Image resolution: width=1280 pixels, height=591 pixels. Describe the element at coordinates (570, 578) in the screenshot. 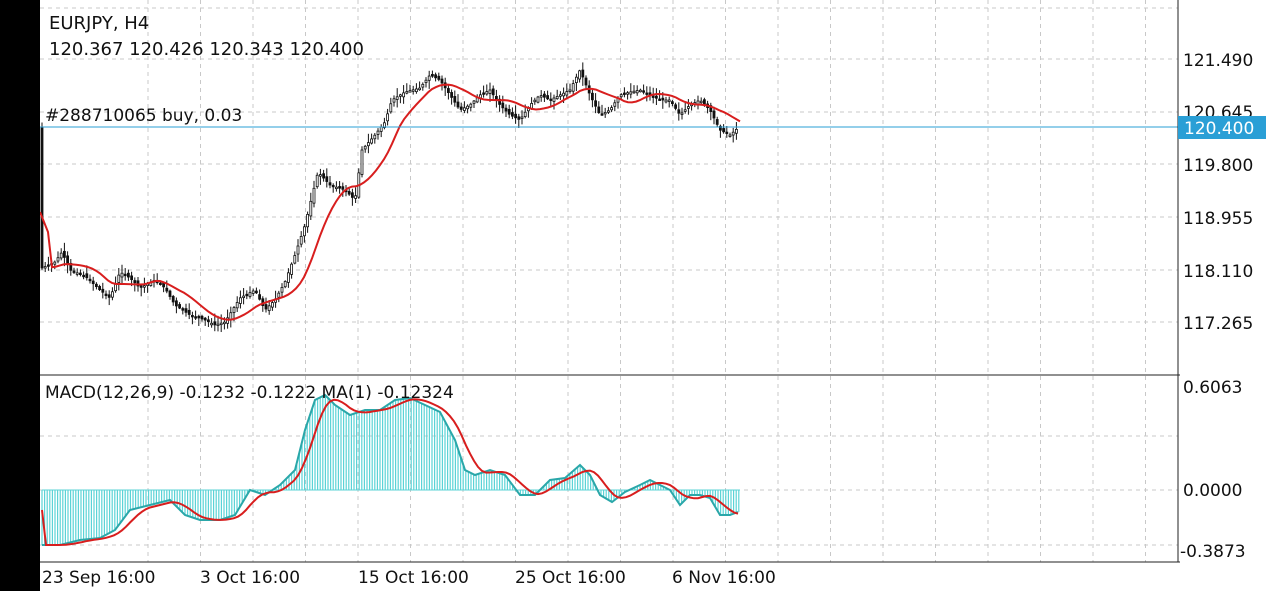

I see `time-tick: 25 Oct 16:00` at that location.